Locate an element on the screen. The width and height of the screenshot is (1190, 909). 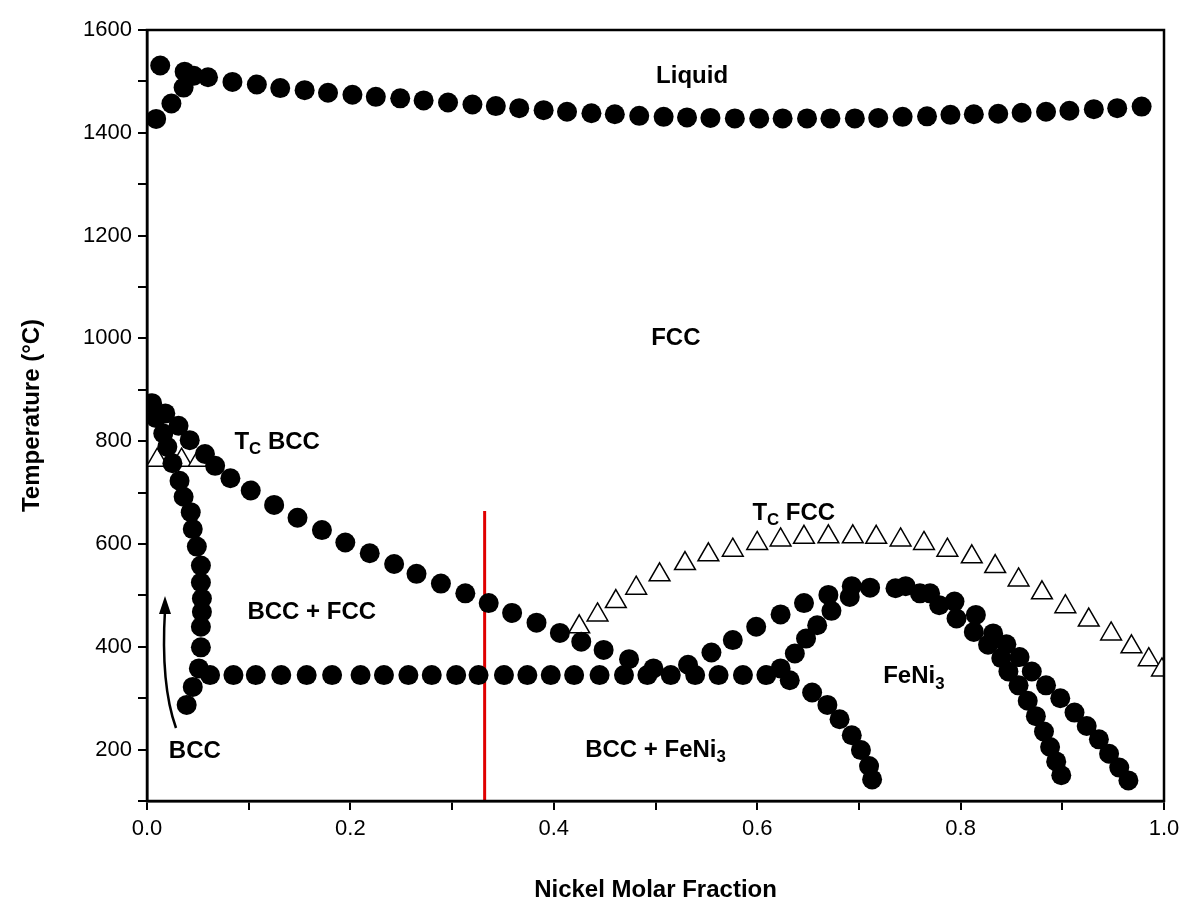
y-tick-label: 1600 is located at coordinates (107, 29).